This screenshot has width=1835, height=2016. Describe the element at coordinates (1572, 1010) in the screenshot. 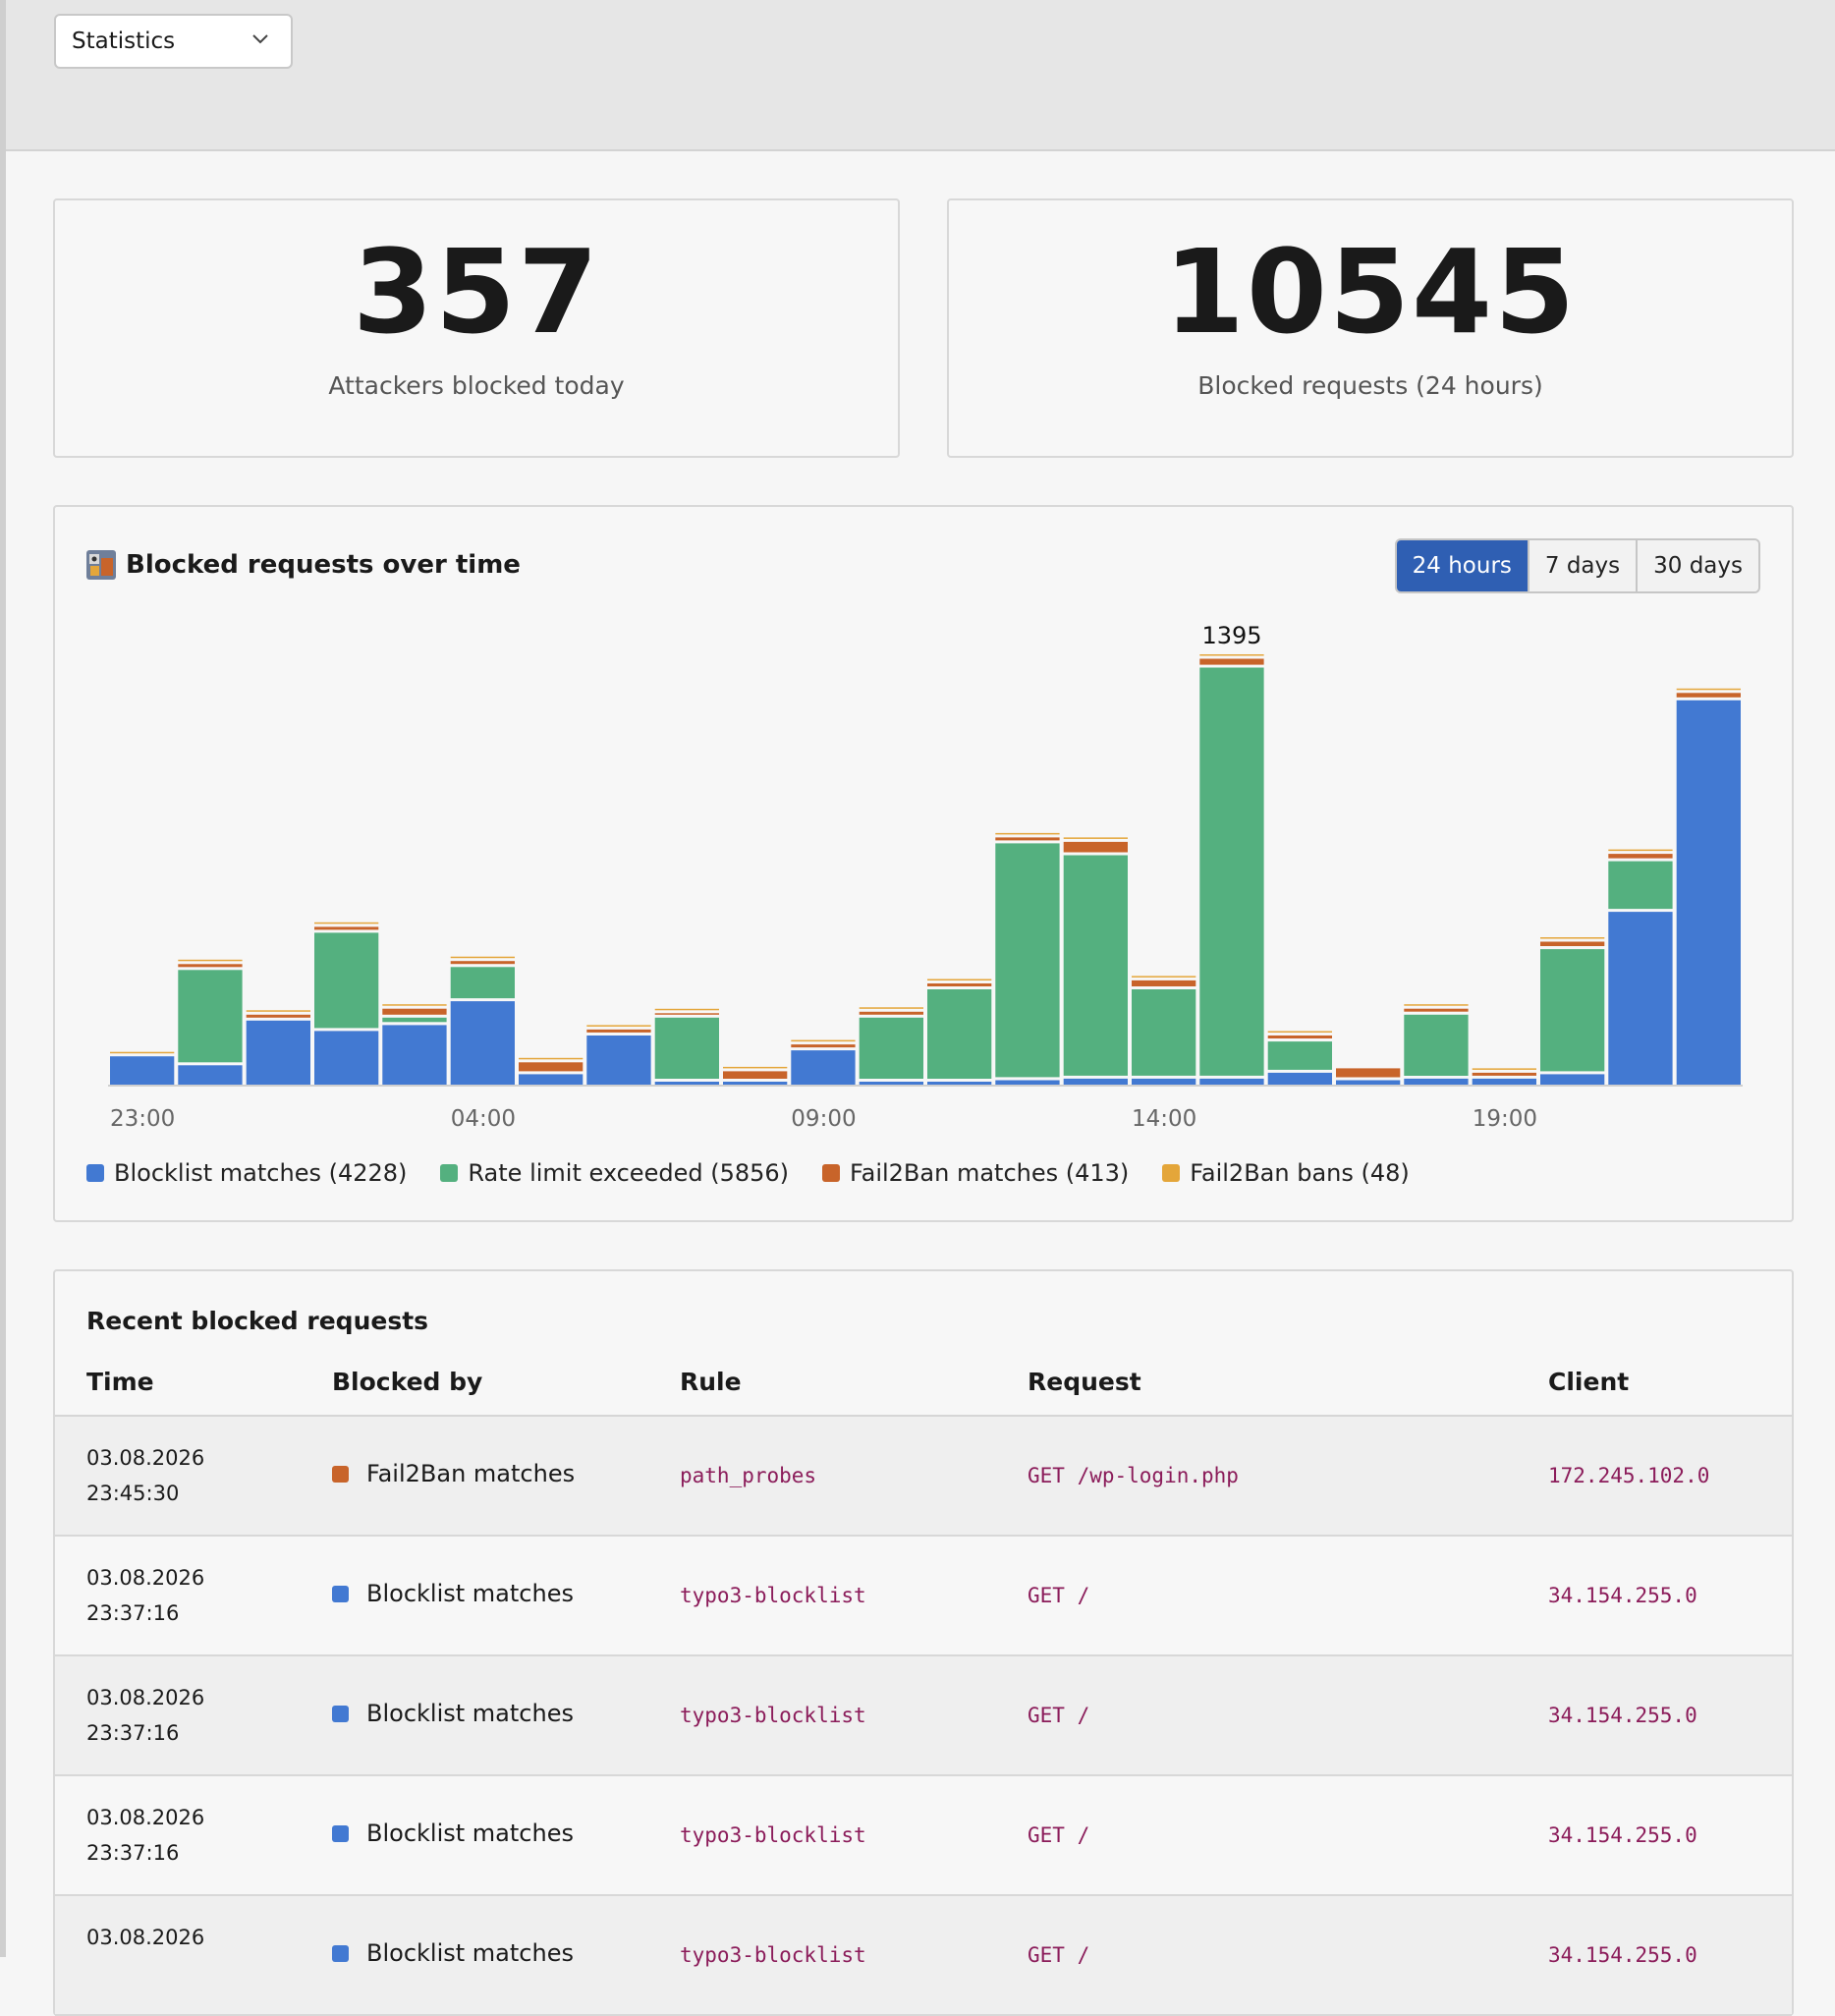

I see `bar-segment-ratelimit-2000` at that location.